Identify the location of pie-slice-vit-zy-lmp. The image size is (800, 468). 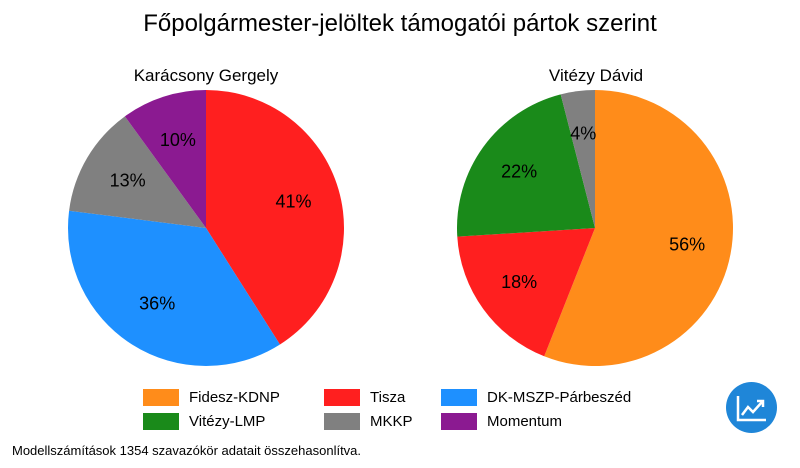
(525, 165).